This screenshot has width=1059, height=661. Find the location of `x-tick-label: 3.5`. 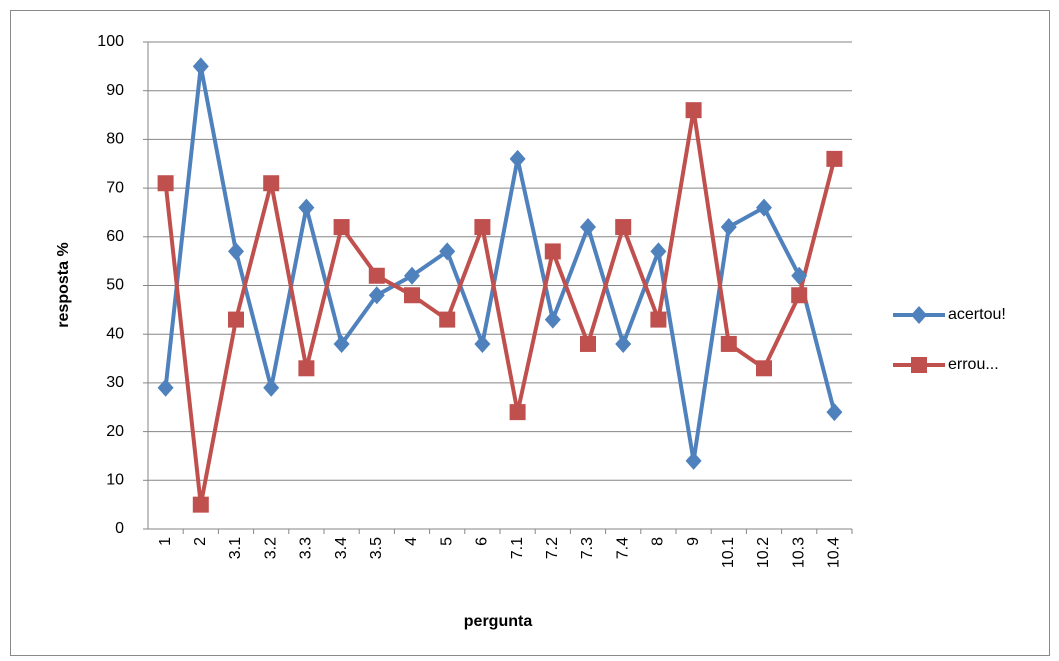

x-tick-label: 3.5 is located at coordinates (376, 548).